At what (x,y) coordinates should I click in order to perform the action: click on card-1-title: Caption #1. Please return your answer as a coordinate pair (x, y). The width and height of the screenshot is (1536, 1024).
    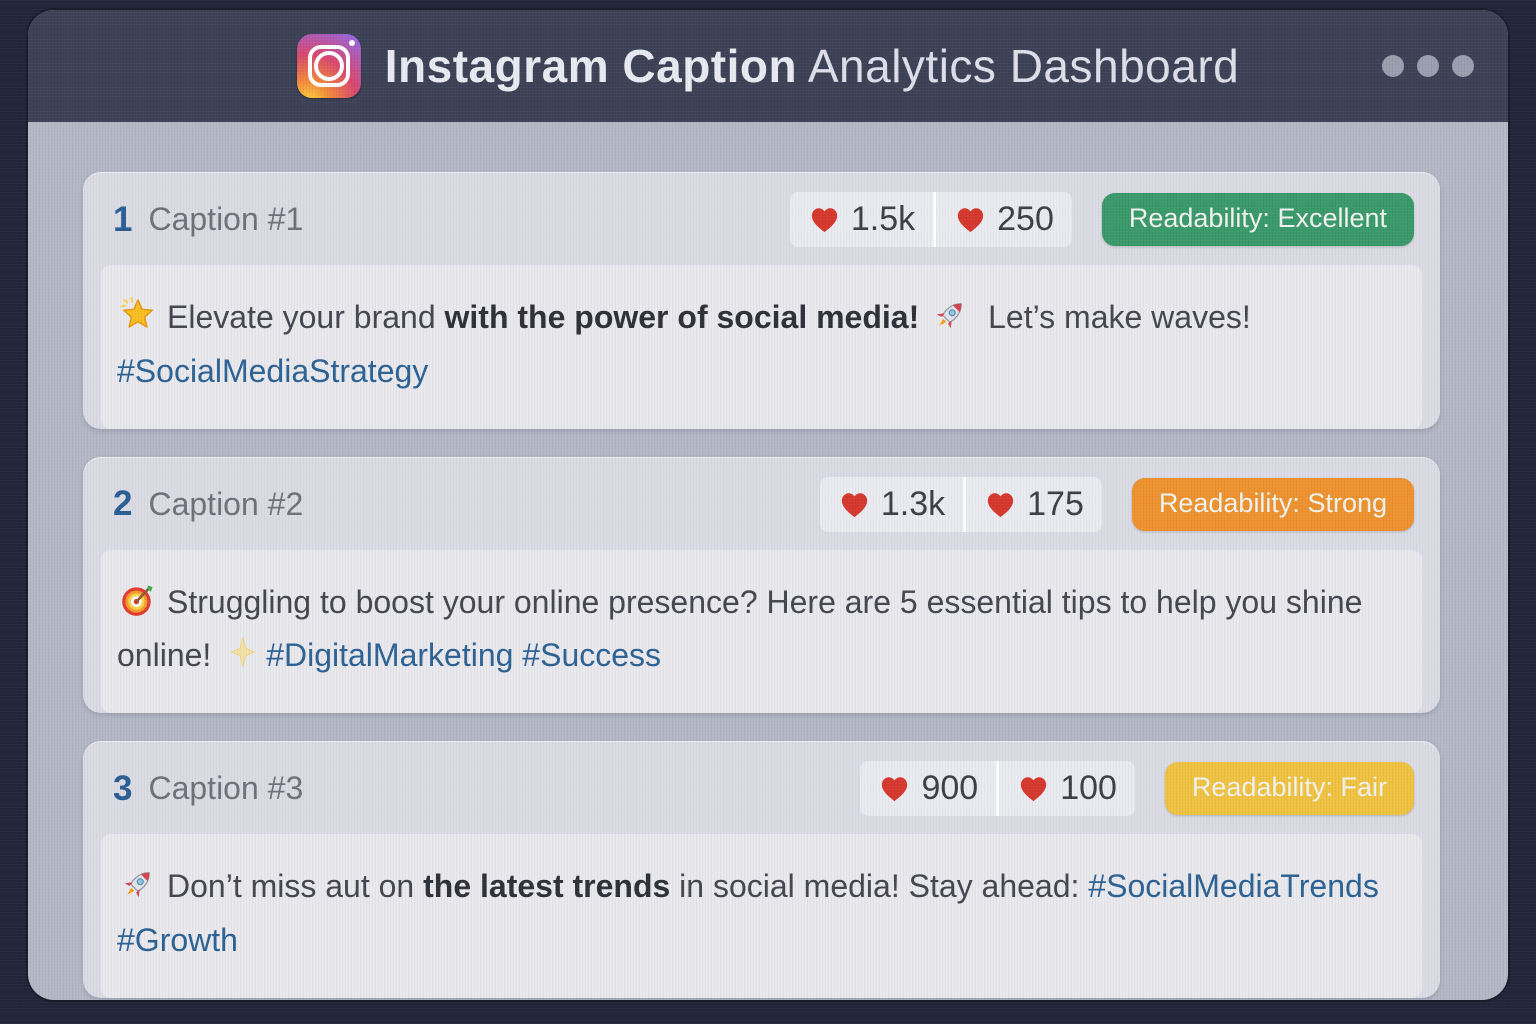
    Looking at the image, I should click on (226, 219).